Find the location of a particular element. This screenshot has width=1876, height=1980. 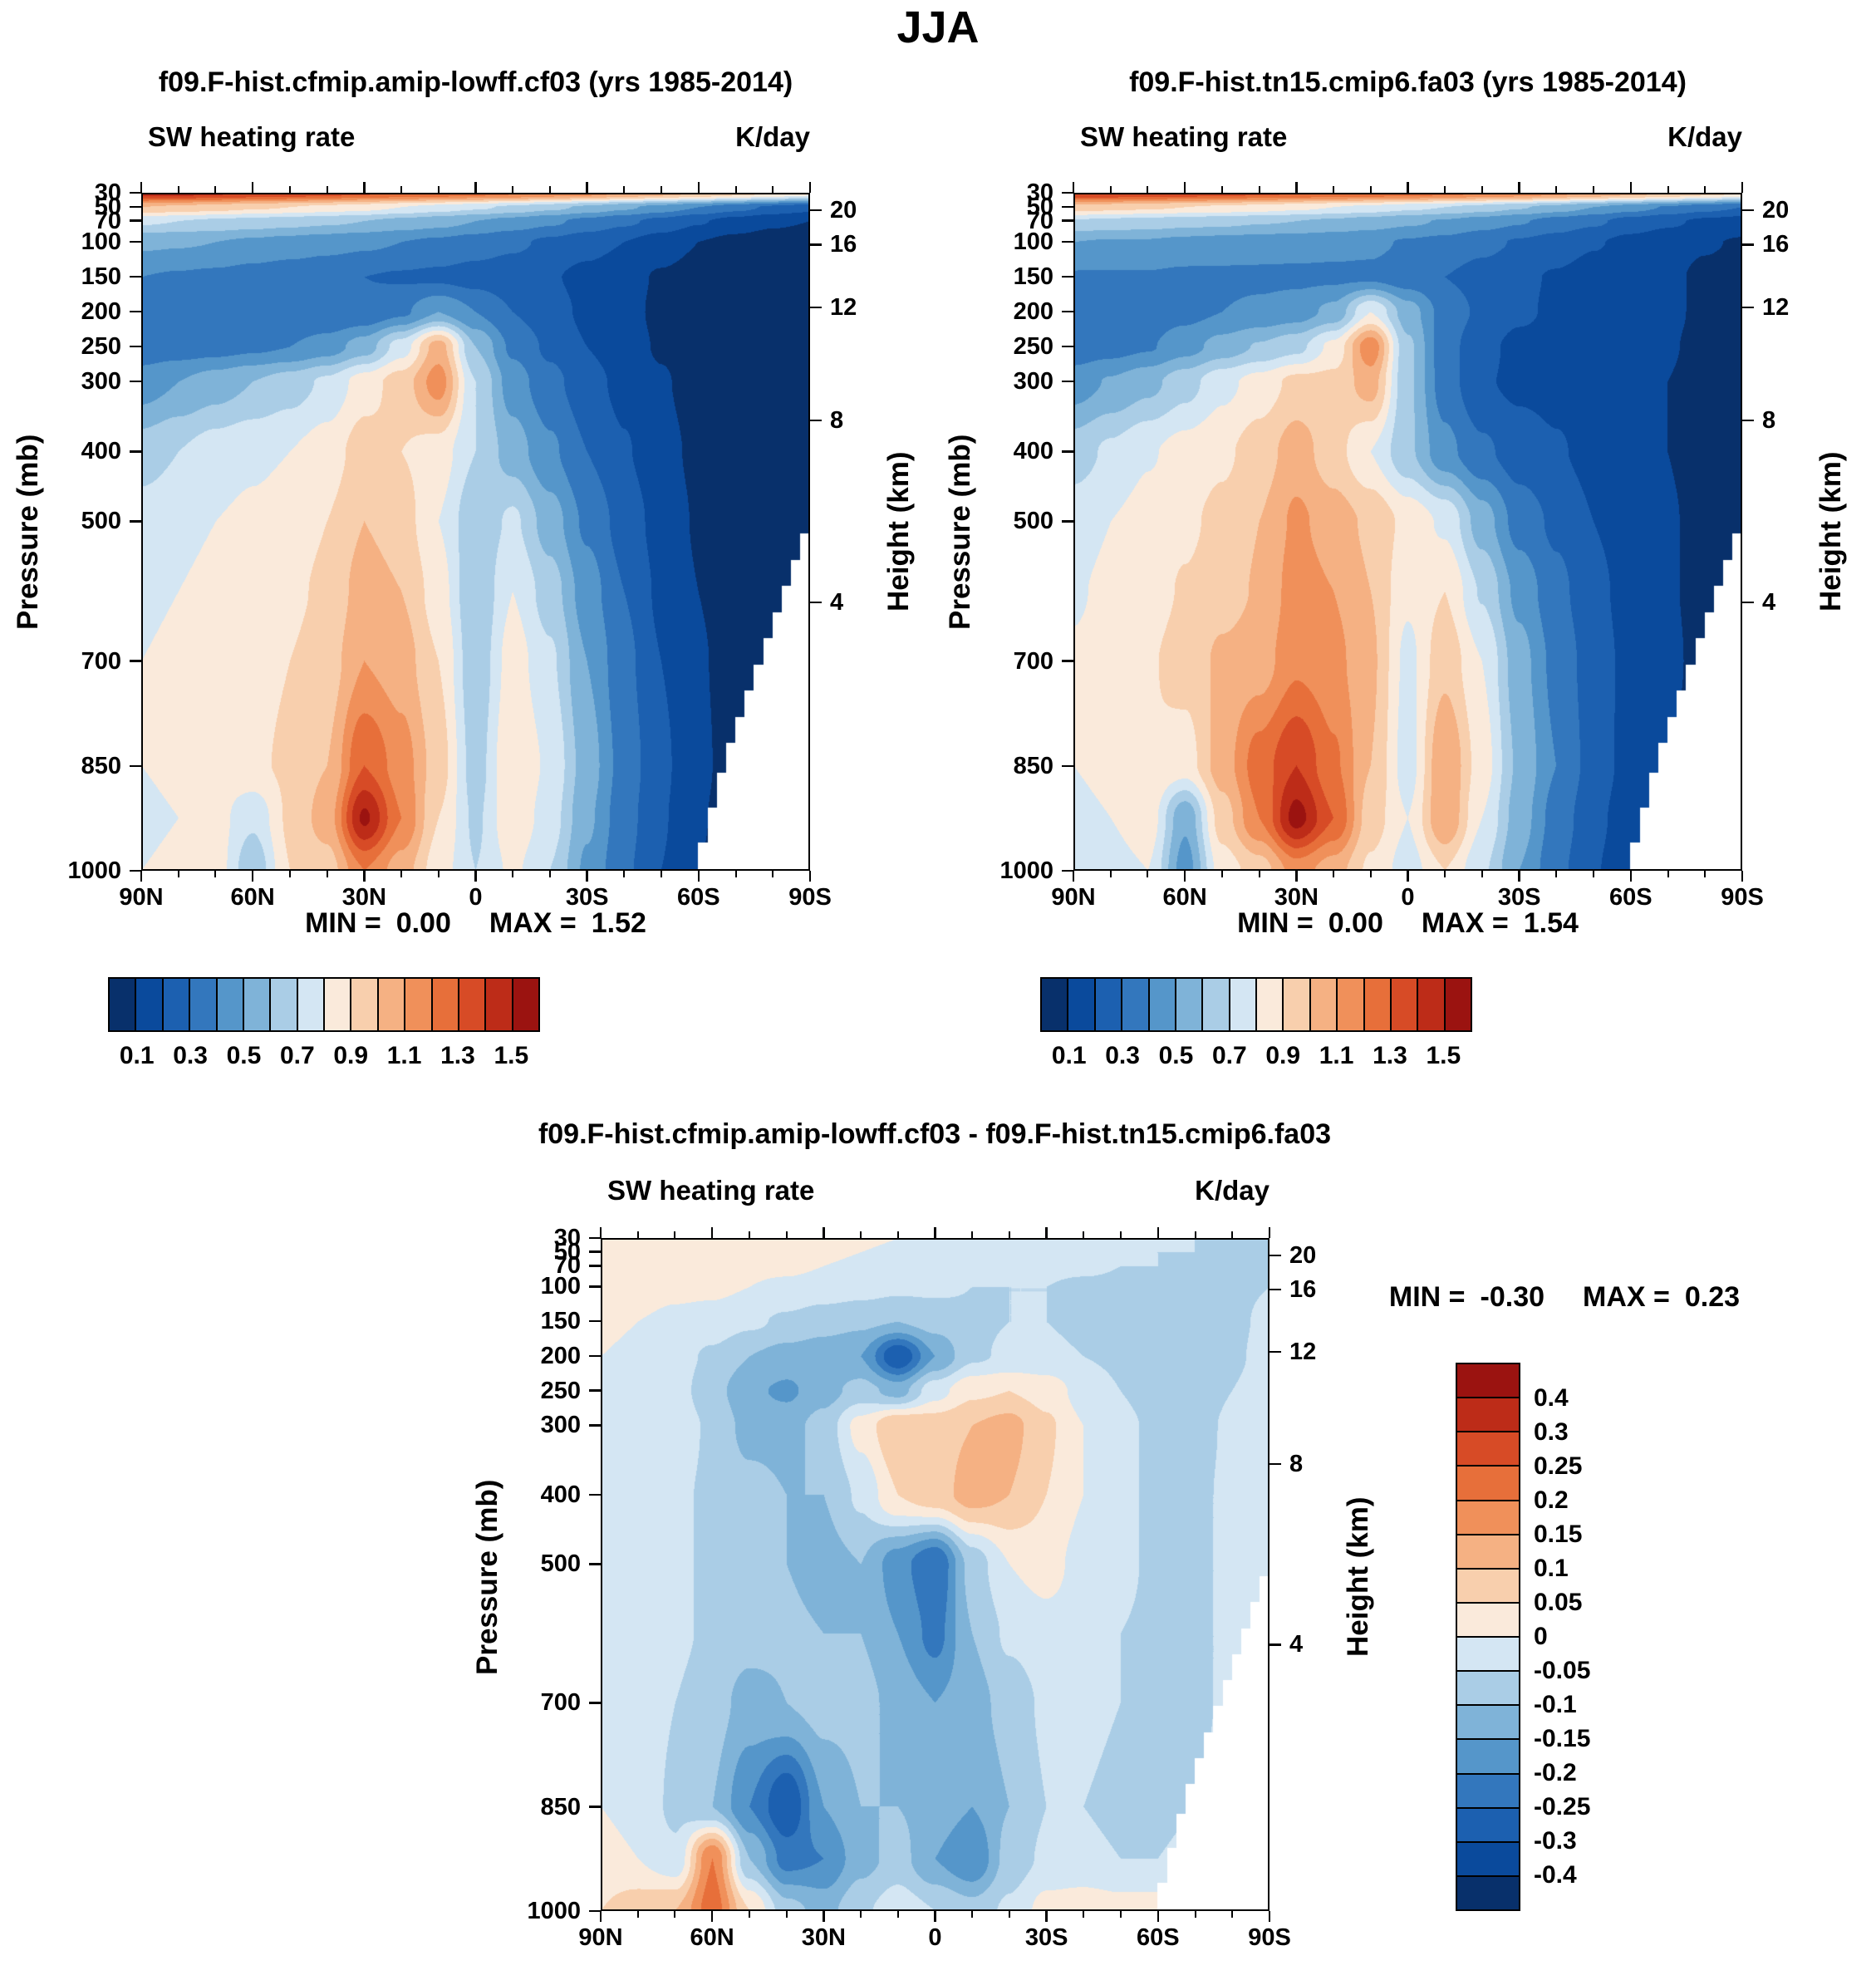

latitude-tick-label: 30N is located at coordinates (1296, 897).